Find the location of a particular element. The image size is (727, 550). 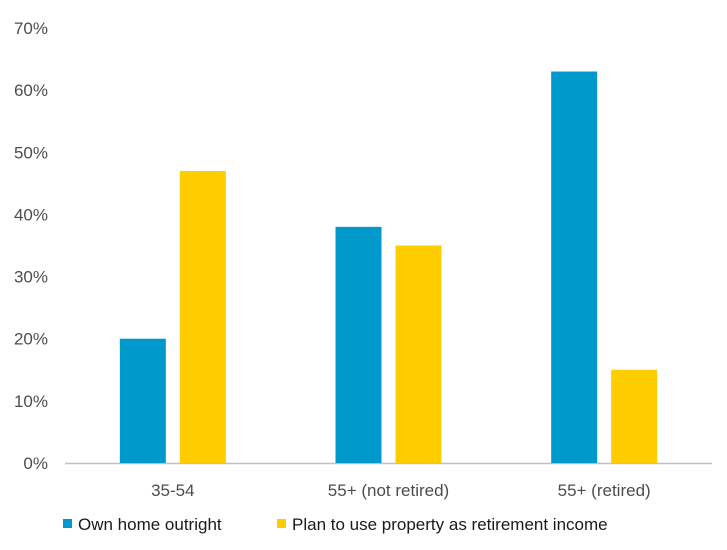

x-category-label: 55+ (retired) is located at coordinates (604, 490).